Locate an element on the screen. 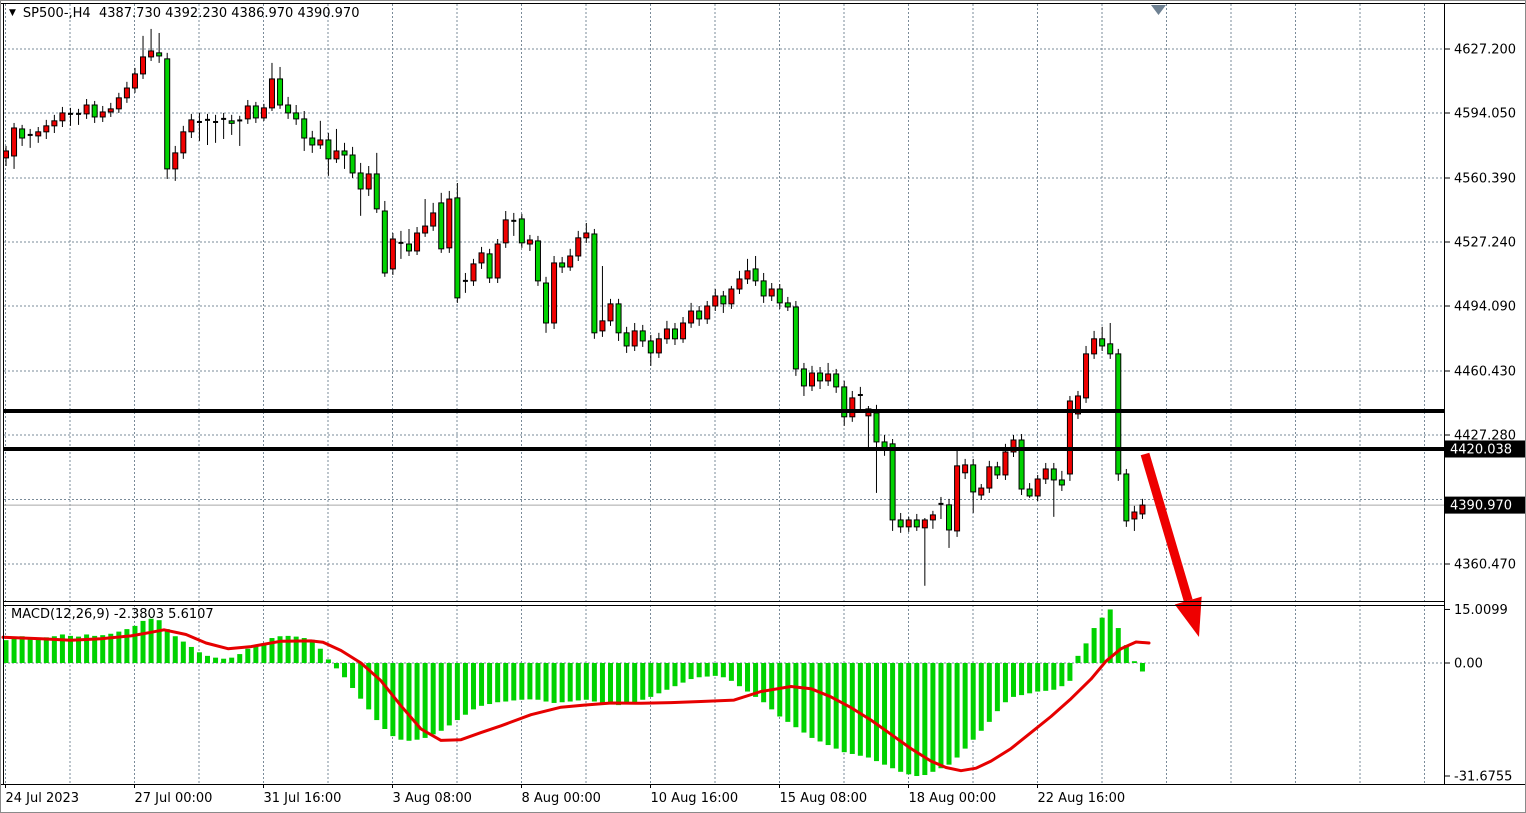 This screenshot has height=813, width=1526. svg-text: 4360.470 is located at coordinates (1485, 565).